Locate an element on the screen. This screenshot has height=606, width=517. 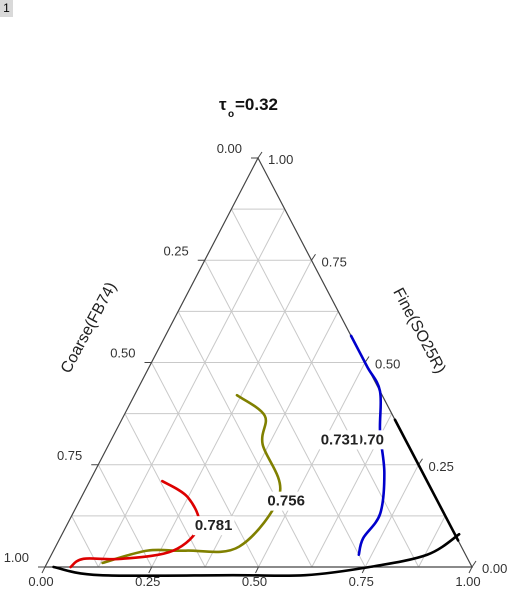
right-tick-label: 0.25 is located at coordinates (441, 466).